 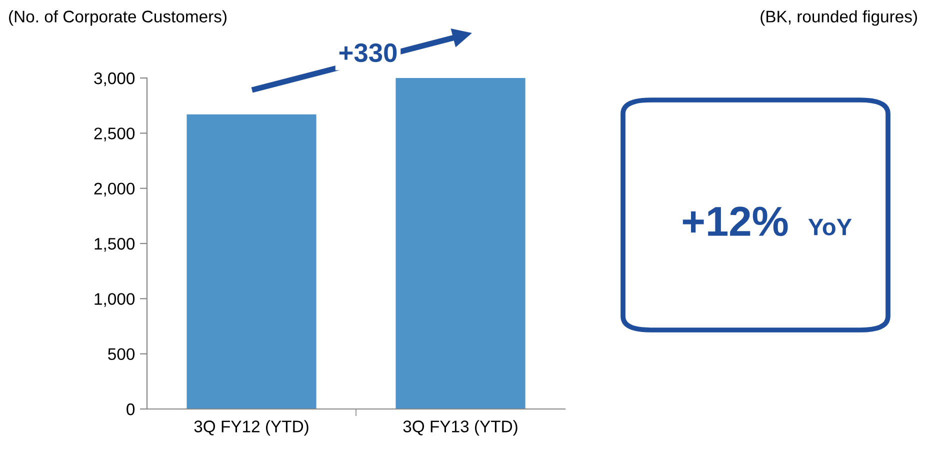 I want to click on y-tick-label: 0, so click(x=130, y=409).